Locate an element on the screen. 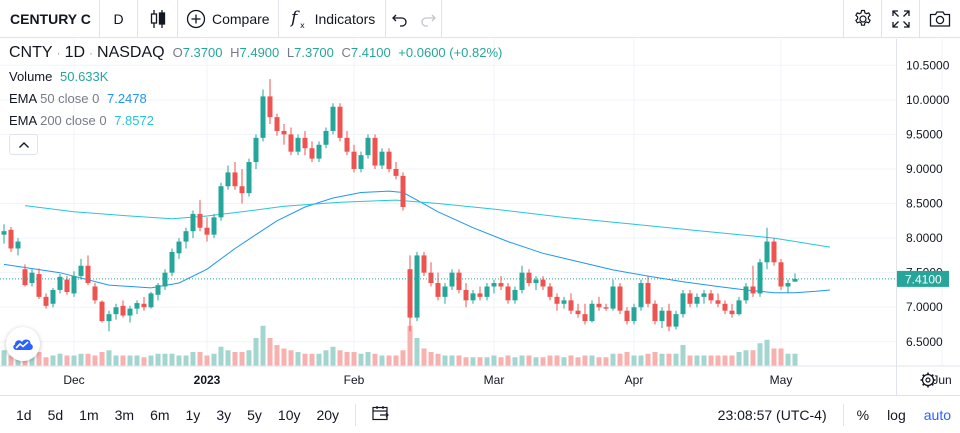 The height and width of the screenshot is (433, 960). ema200-line is located at coordinates (427, 223).